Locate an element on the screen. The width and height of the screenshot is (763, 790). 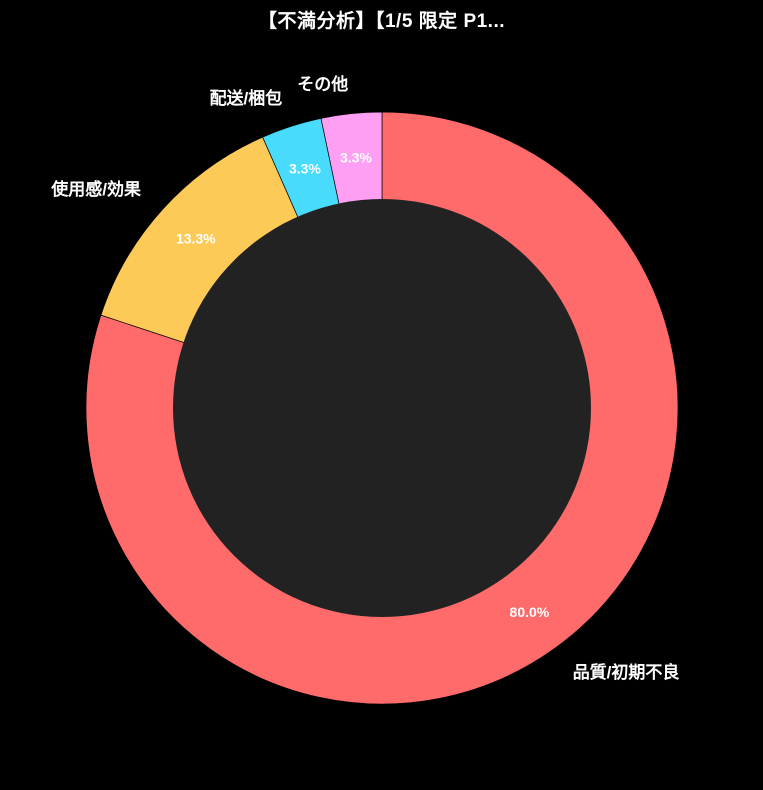
segment-category-label-shipping-packaging: 配送/梱包 is located at coordinates (246, 98).